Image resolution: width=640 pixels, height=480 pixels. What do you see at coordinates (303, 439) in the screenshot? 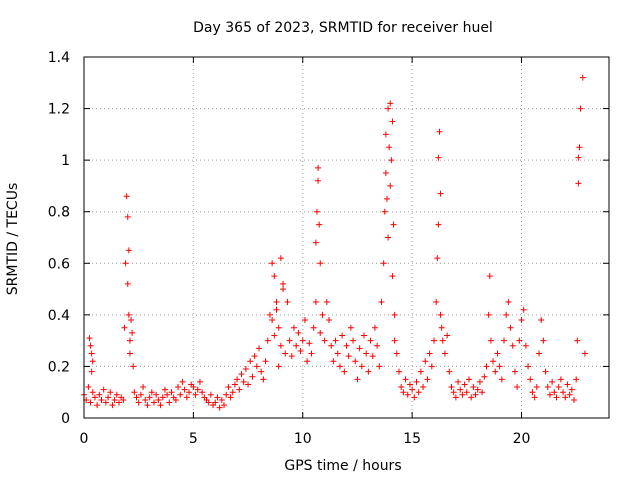
I see `x-tick-label: 10` at bounding box center [303, 439].